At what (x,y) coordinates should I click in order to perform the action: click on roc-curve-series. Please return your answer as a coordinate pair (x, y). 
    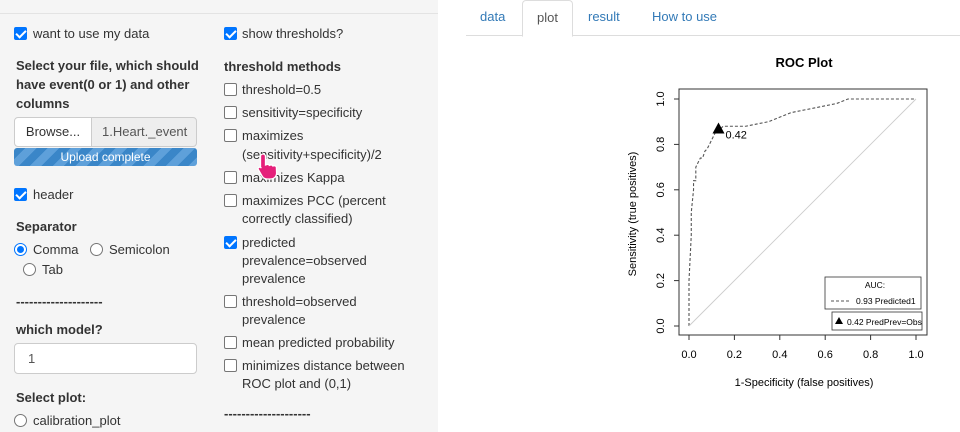
    Looking at the image, I should click on (802, 212).